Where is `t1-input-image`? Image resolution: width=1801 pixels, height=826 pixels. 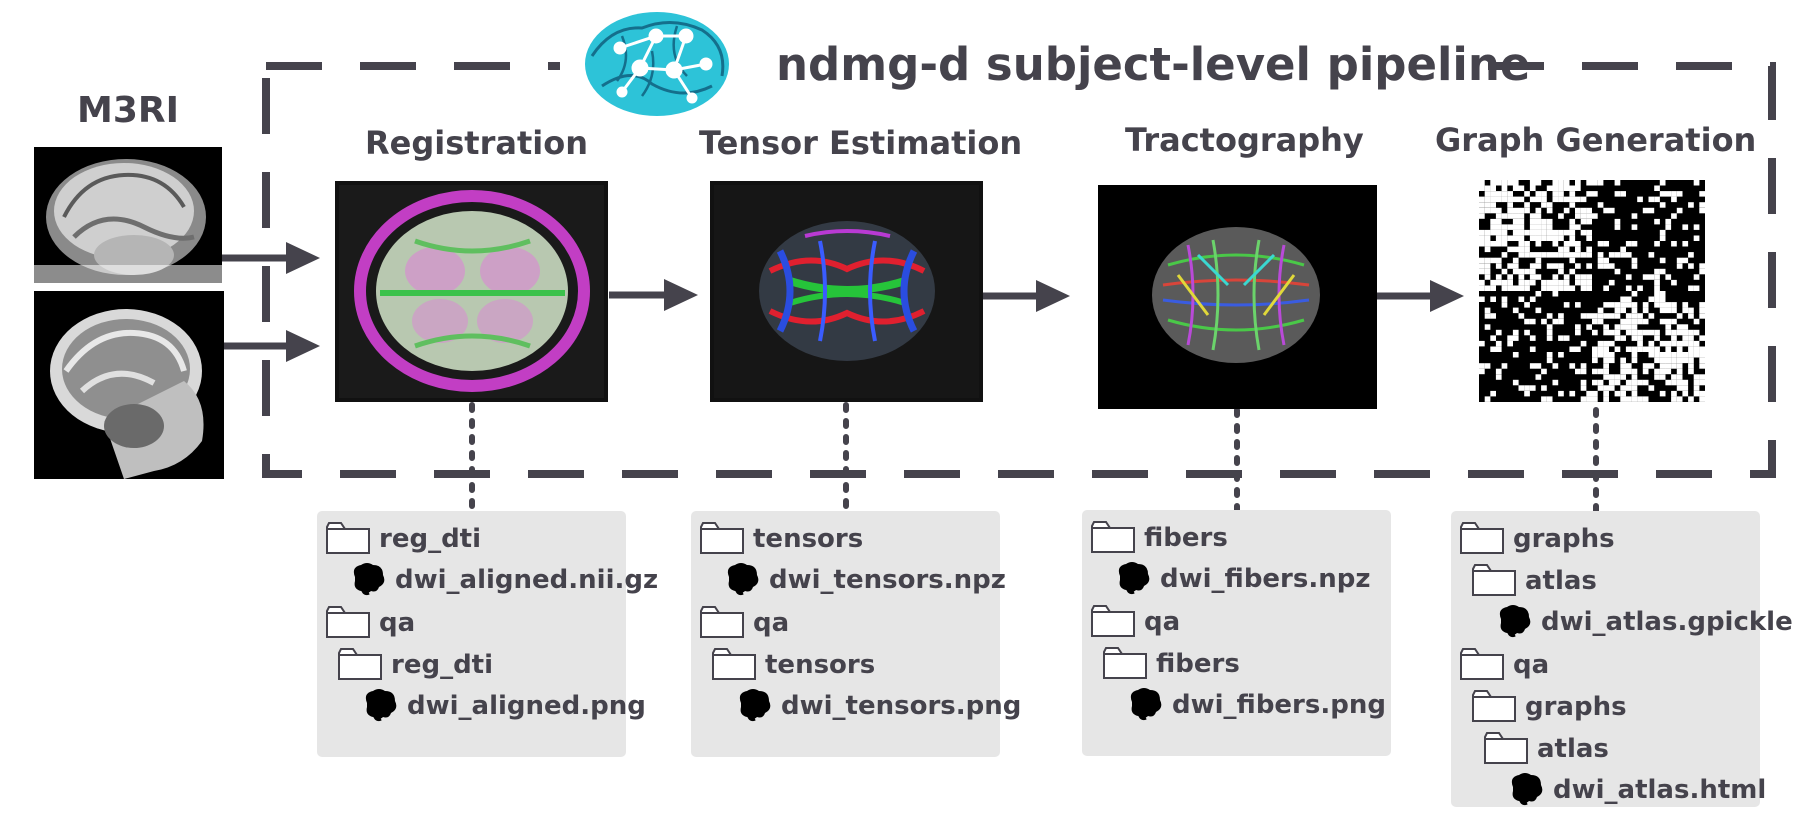
t1-input-image is located at coordinates (129, 385).